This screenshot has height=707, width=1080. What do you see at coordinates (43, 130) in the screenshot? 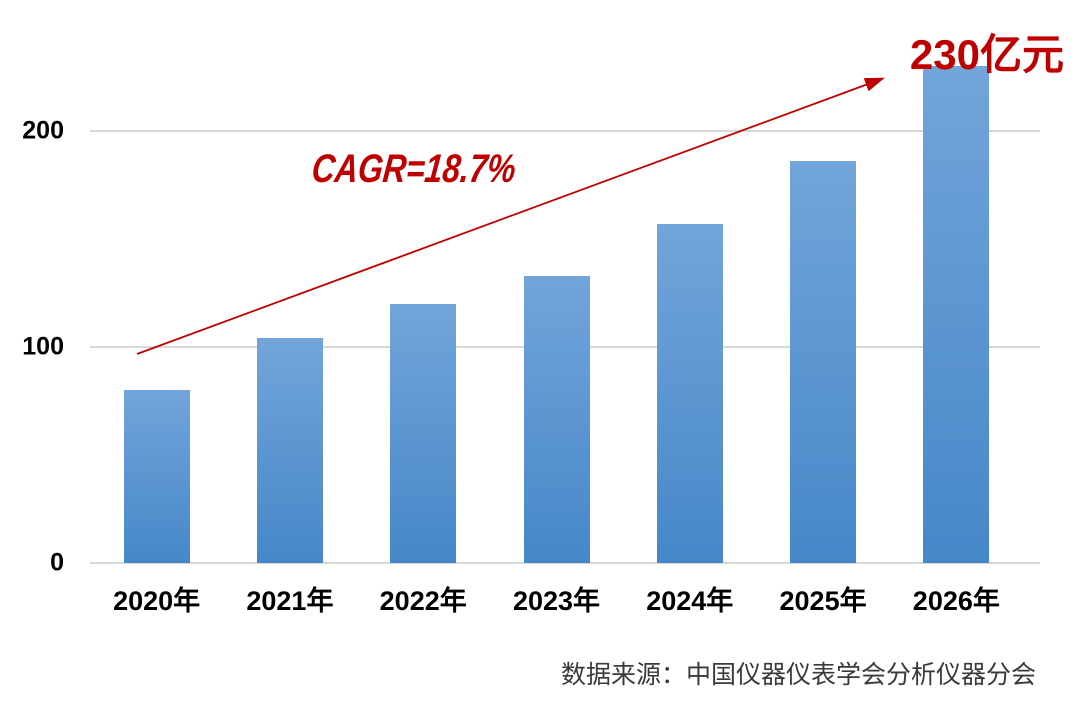
I see `y-axis-tick-label: 200` at bounding box center [43, 130].